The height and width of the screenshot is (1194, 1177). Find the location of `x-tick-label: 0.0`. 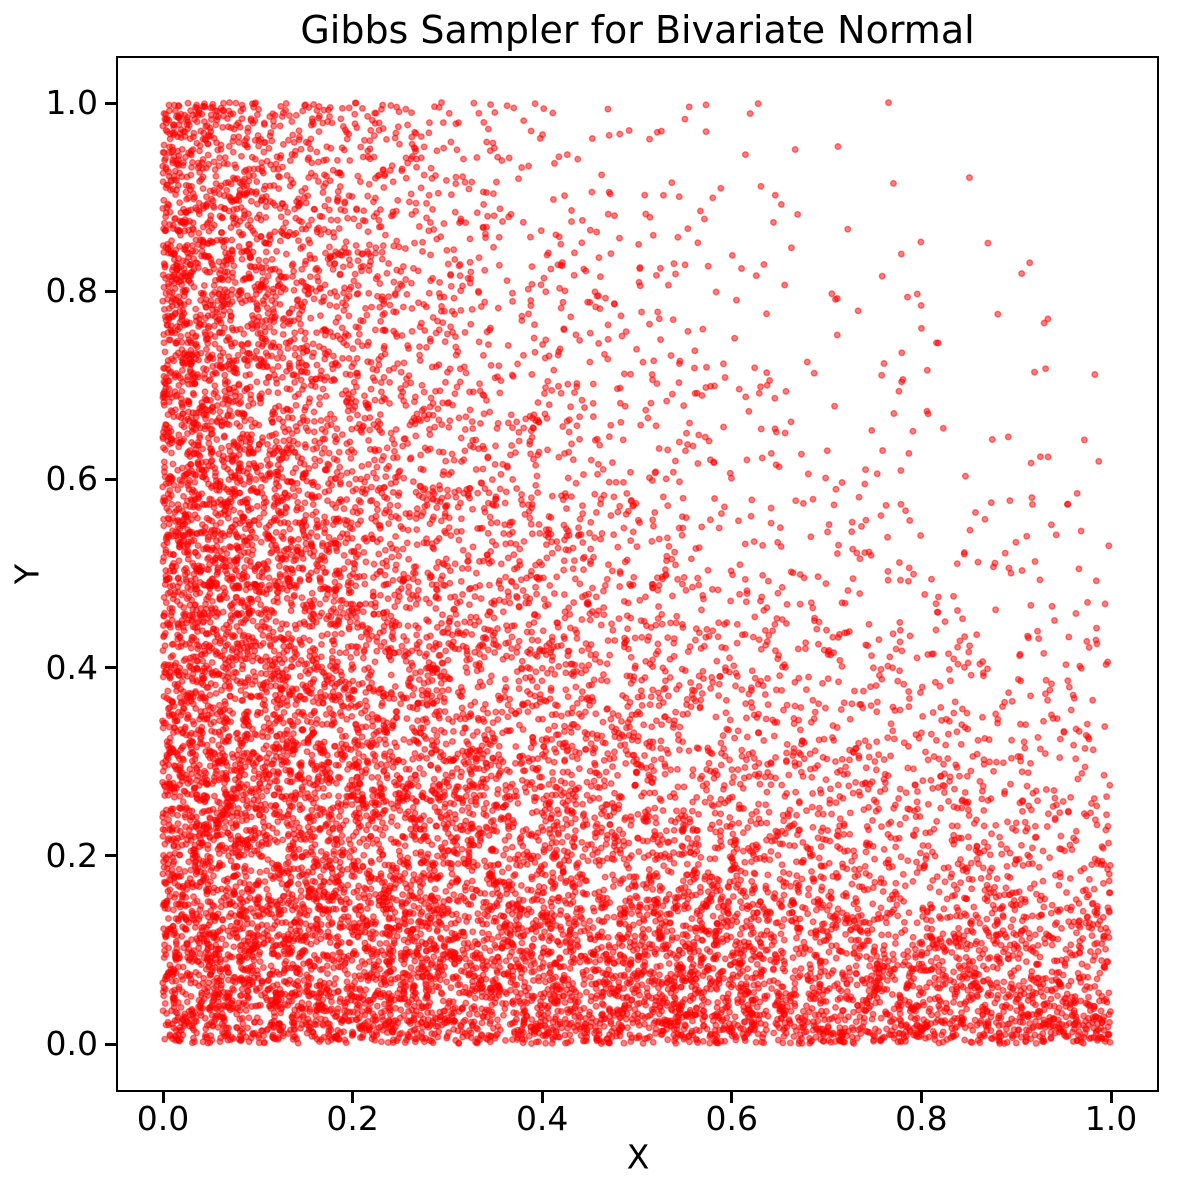

x-tick-label: 0.0 is located at coordinates (163, 1118).